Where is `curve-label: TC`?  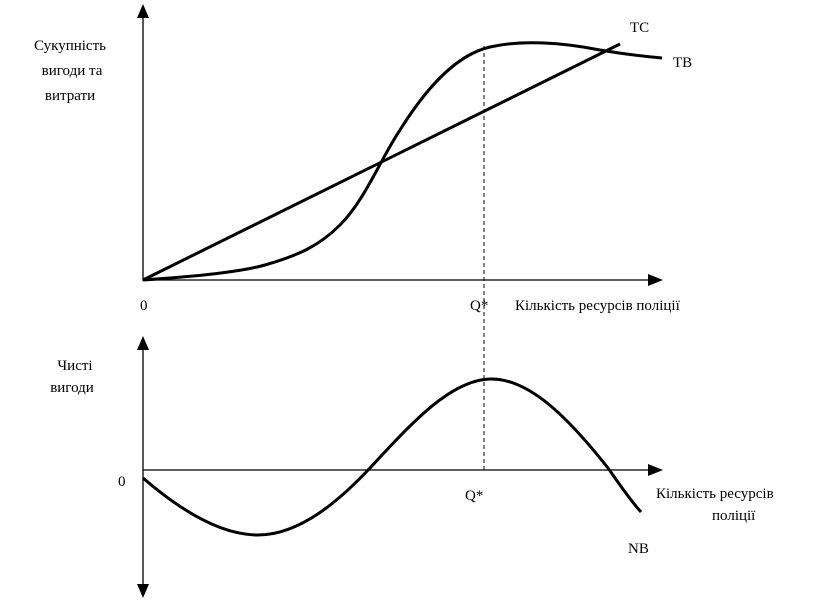
curve-label: TC is located at coordinates (639, 28).